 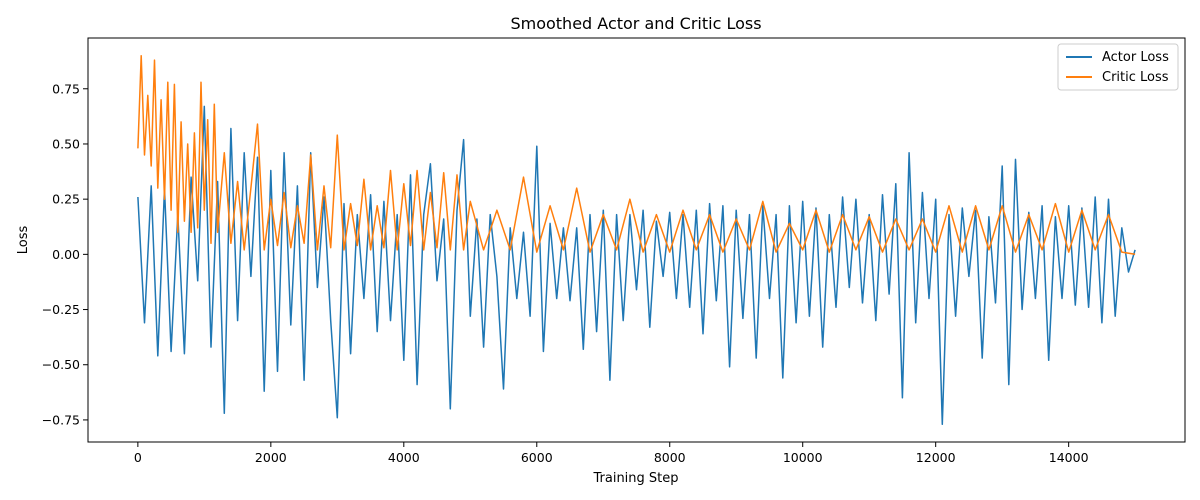 What do you see at coordinates (66, 88) in the screenshot?
I see `y-tick-label: 0.75` at bounding box center [66, 88].